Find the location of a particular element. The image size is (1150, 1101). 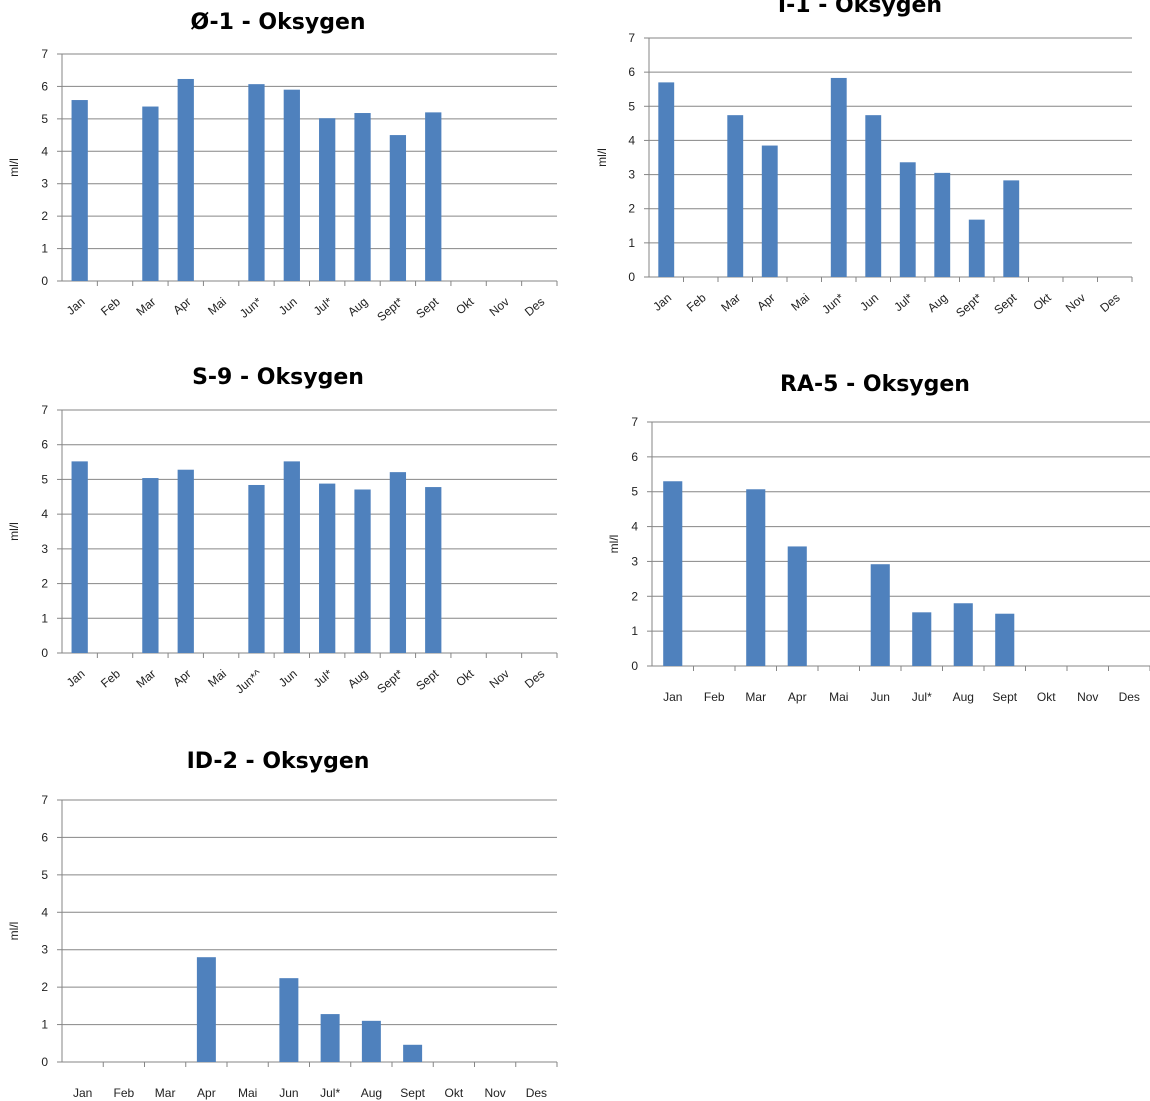

x-tick-label: Jun*^ is located at coordinates (249, 681).